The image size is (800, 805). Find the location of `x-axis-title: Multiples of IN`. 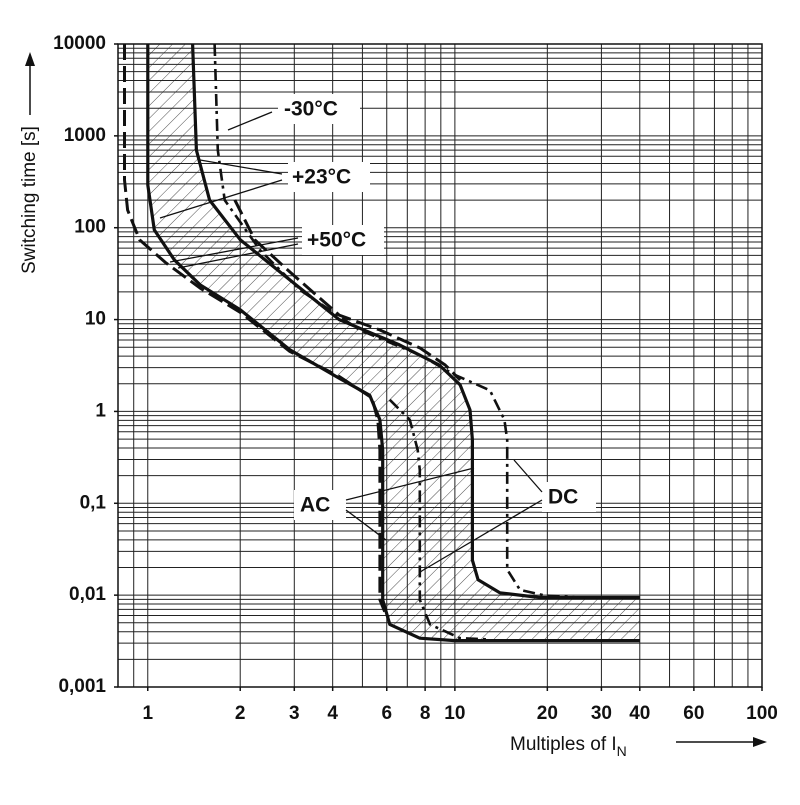

x-axis-title: Multiples of IN is located at coordinates (568, 746).